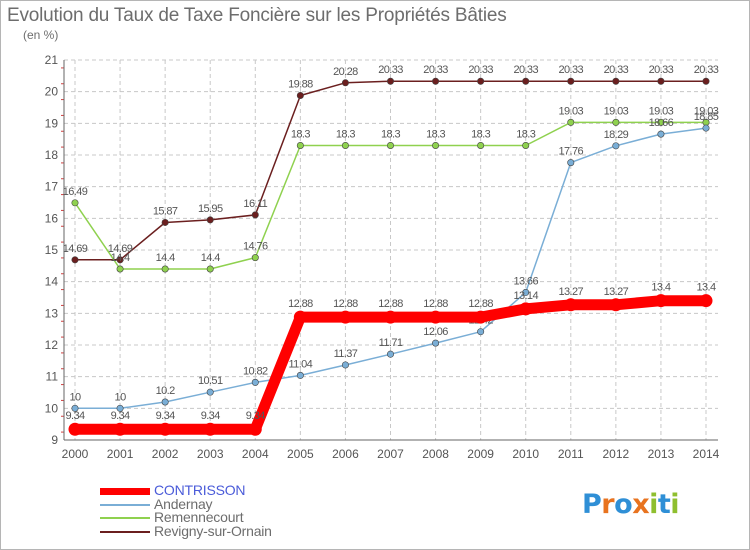 The width and height of the screenshot is (750, 550). What do you see at coordinates (300, 364) in the screenshot?
I see `data-label: 11.04` at bounding box center [300, 364].